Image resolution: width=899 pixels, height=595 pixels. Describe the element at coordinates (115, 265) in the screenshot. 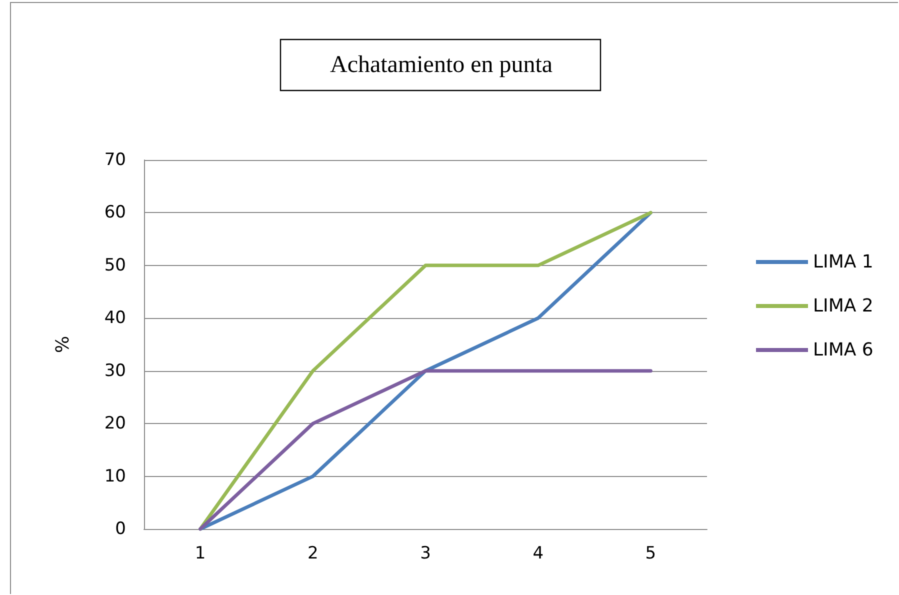

I see `y-tick-label: 50` at that location.